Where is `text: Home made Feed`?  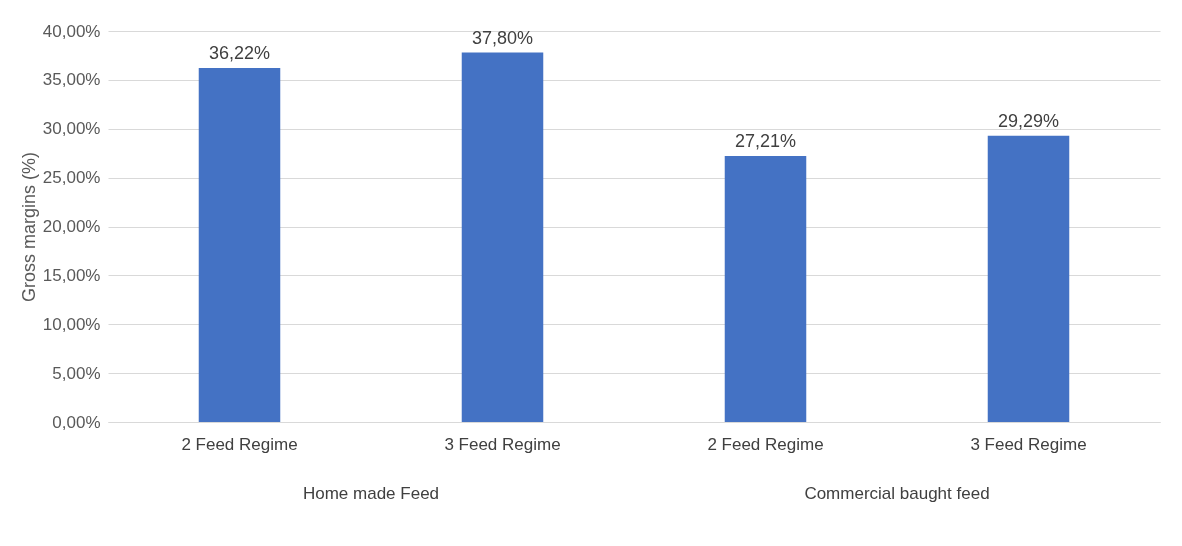
text: Home made Feed is located at coordinates (371, 493).